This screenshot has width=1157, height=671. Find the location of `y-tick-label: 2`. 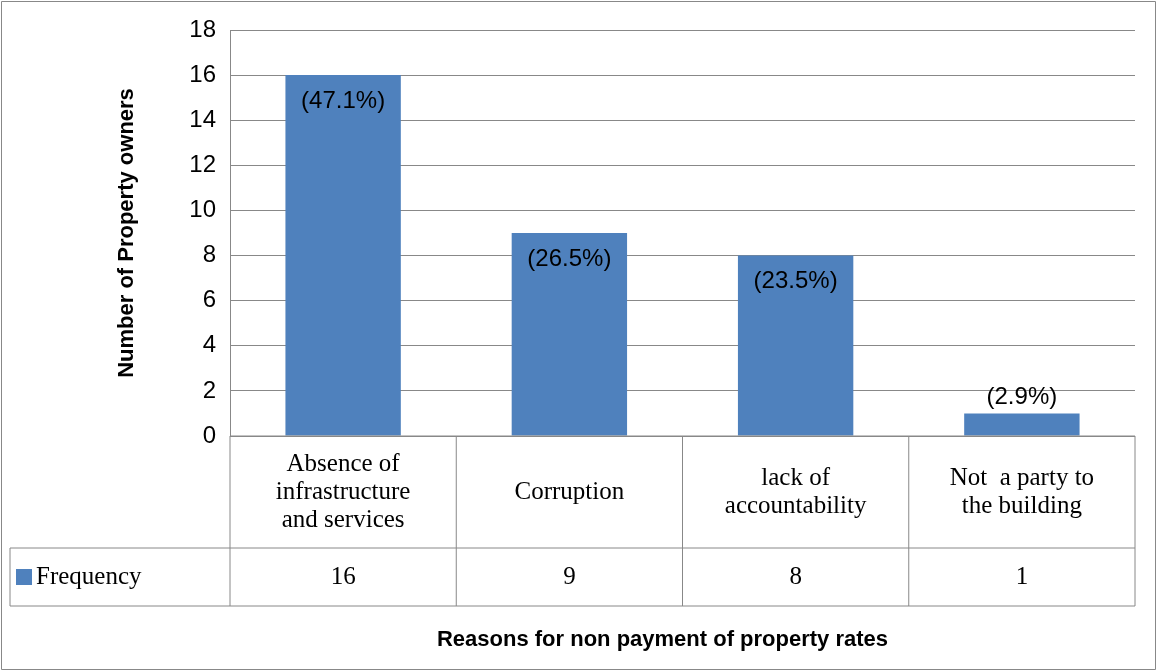

y-tick-label: 2 is located at coordinates (209, 389).